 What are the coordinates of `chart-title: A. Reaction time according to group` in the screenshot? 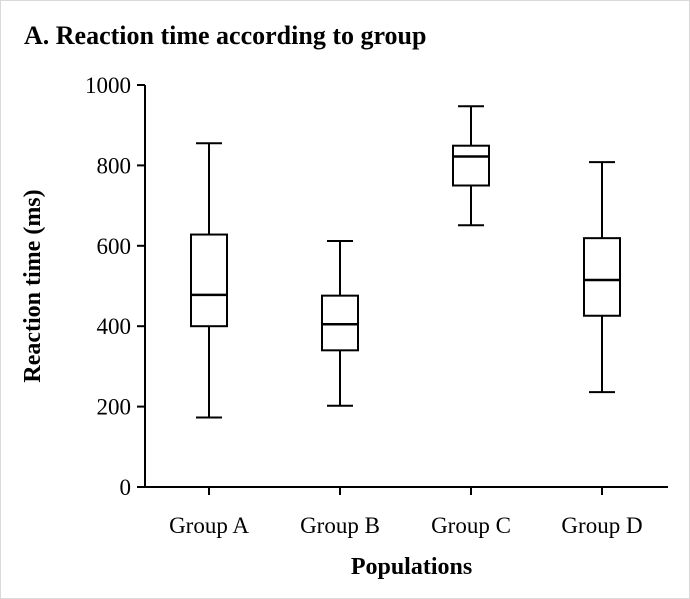 It's located at (225, 35).